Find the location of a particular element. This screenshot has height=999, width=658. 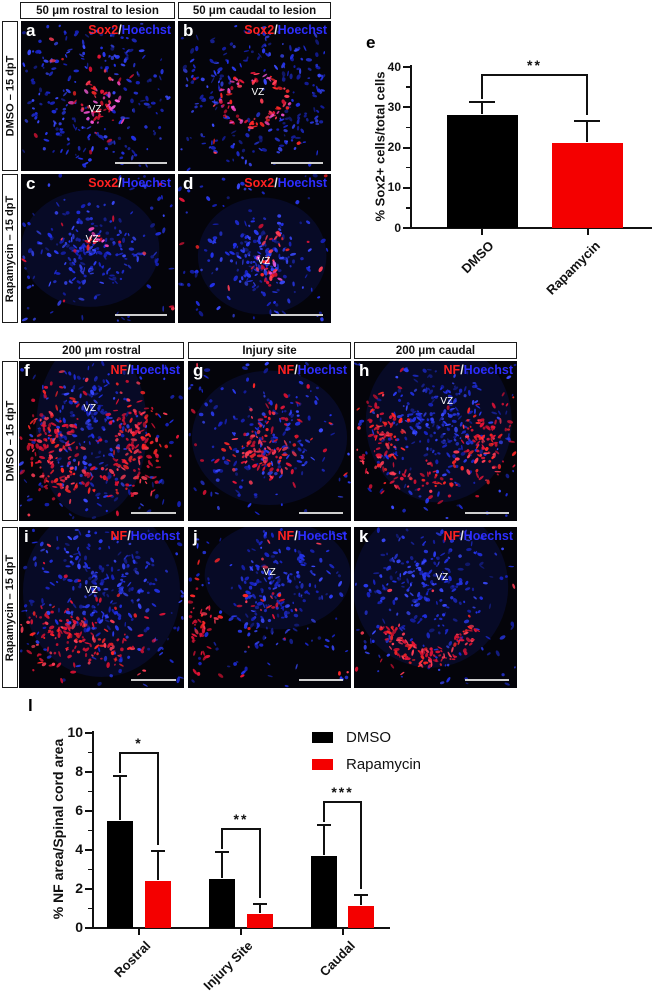

micro-panel-g: g NF/Hoechst is located at coordinates (269, 441).